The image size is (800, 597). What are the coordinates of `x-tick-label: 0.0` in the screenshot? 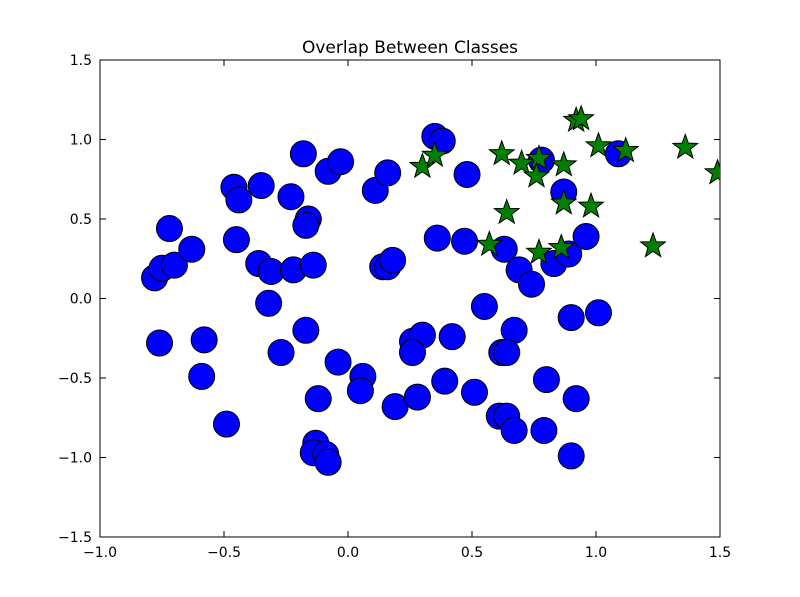 It's located at (348, 553).